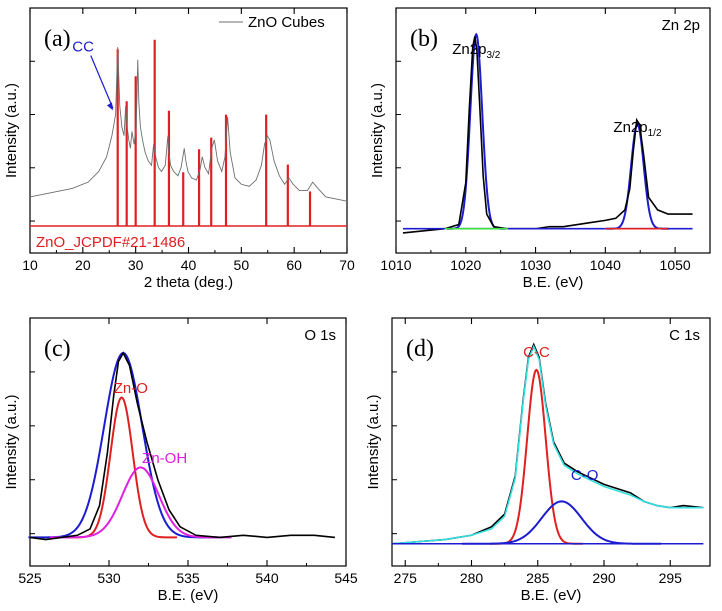 The width and height of the screenshot is (722, 611). What do you see at coordinates (188, 282) in the screenshot?
I see `x-axis-label: 2 theta (deg.)` at bounding box center [188, 282].